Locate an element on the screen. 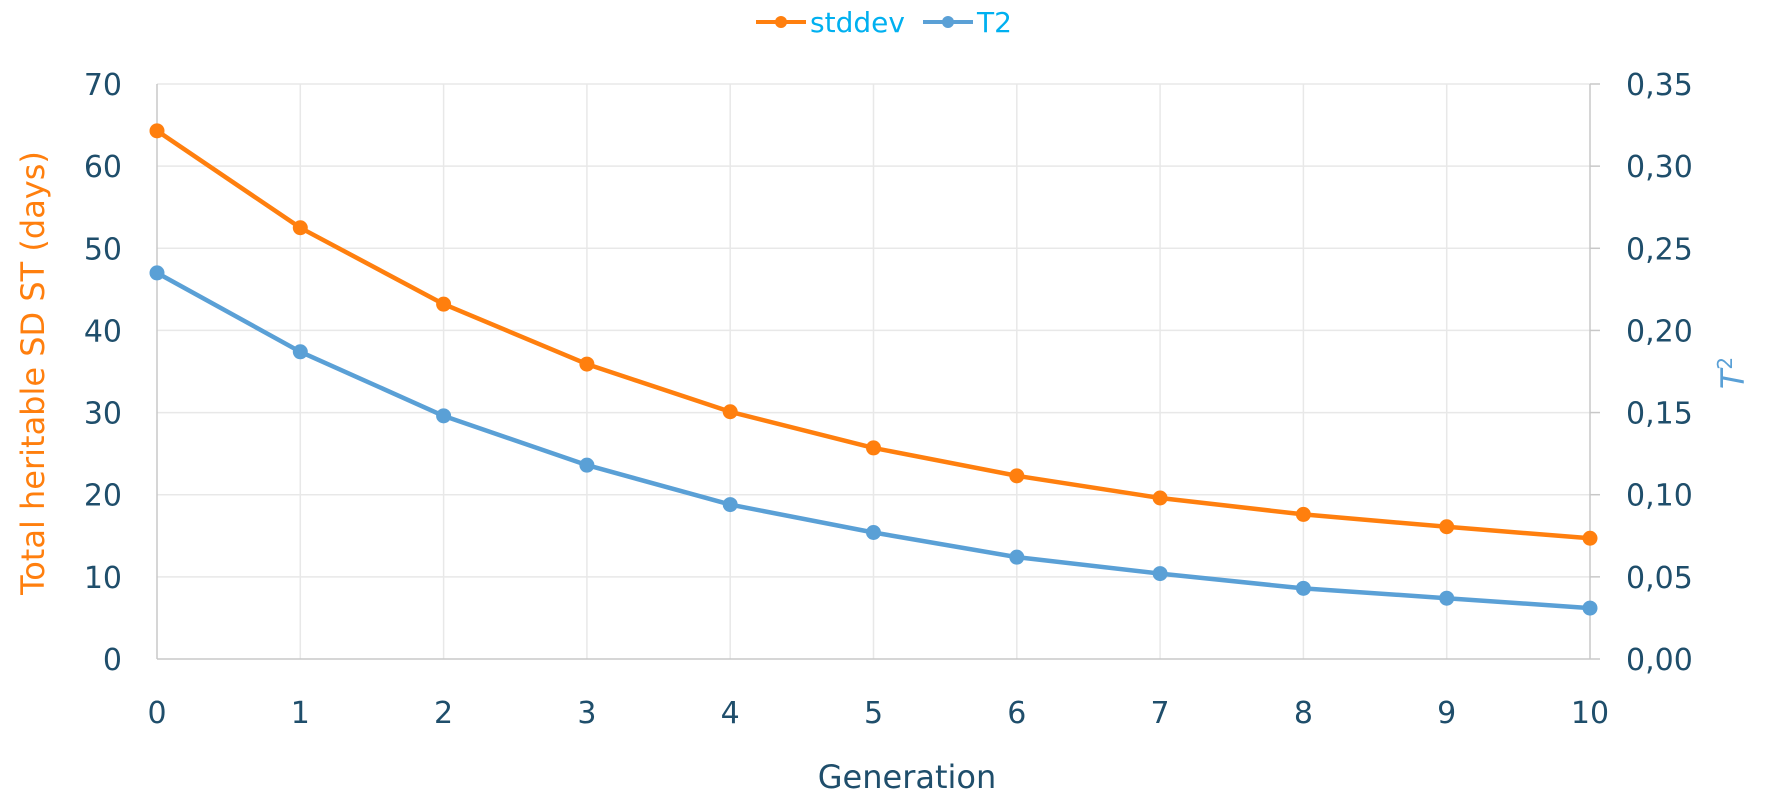 The height and width of the screenshot is (790, 1768). x-tick-label: 2 is located at coordinates (443, 713).